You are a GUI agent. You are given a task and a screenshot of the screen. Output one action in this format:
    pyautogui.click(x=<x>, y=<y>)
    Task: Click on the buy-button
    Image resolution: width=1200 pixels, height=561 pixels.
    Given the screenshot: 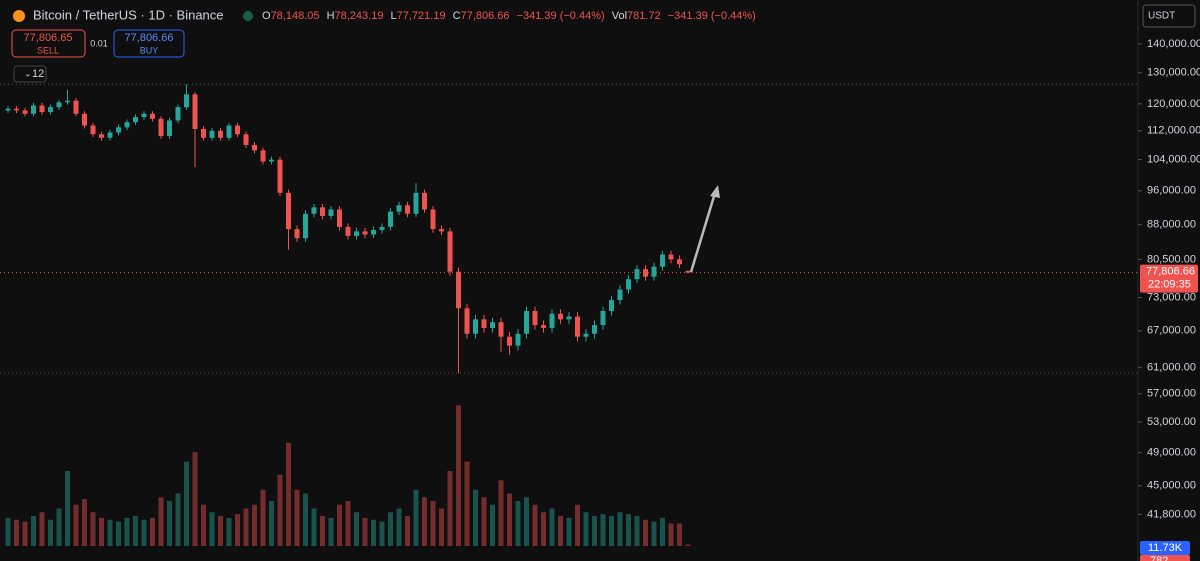 What is the action you would take?
    pyautogui.click(x=149, y=43)
    